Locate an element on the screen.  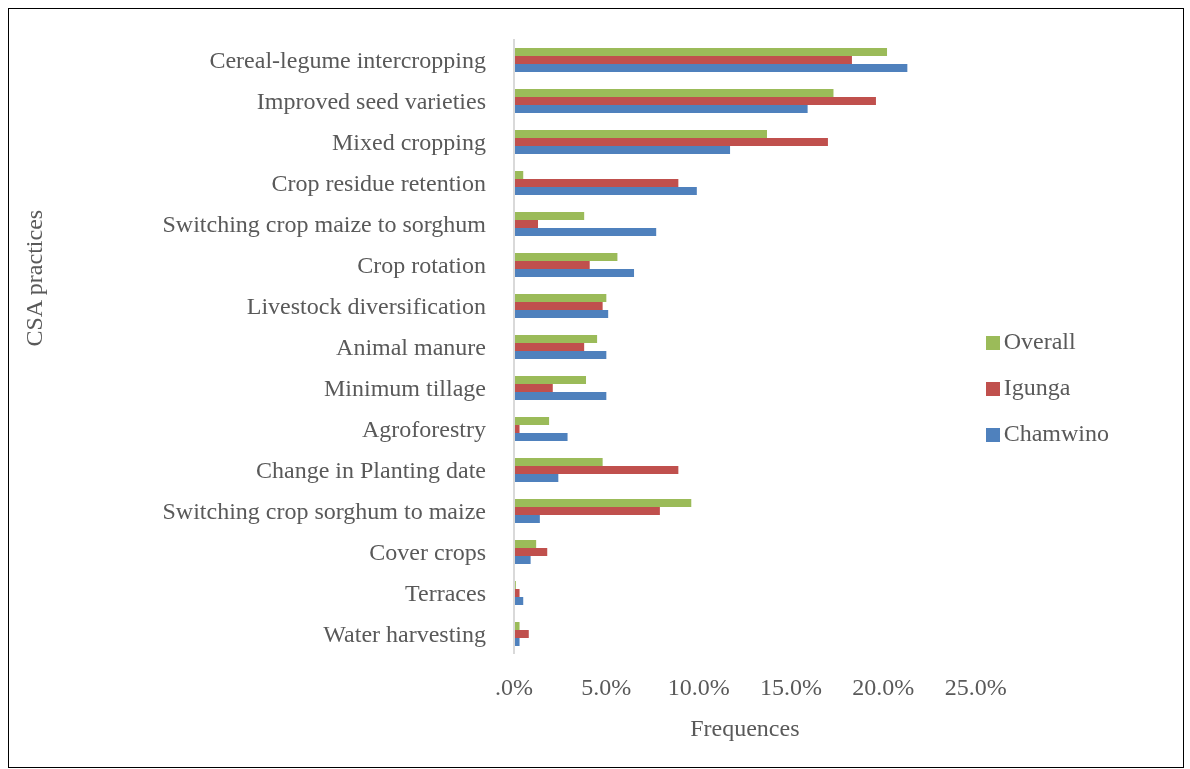
x-axis-title: Frequences is located at coordinates (745, 728).